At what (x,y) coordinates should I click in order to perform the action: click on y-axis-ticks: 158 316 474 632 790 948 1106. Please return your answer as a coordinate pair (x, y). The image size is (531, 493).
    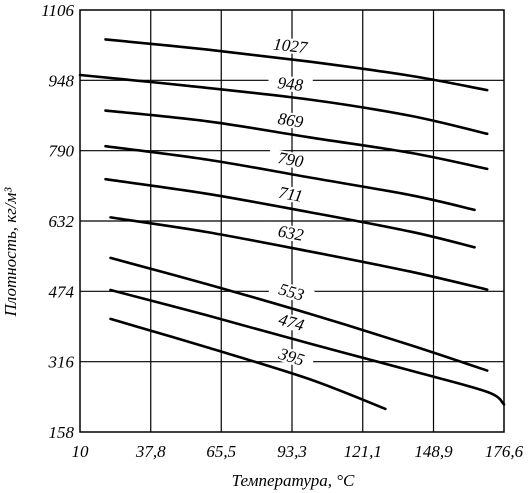
    Looking at the image, I should click on (57, 221).